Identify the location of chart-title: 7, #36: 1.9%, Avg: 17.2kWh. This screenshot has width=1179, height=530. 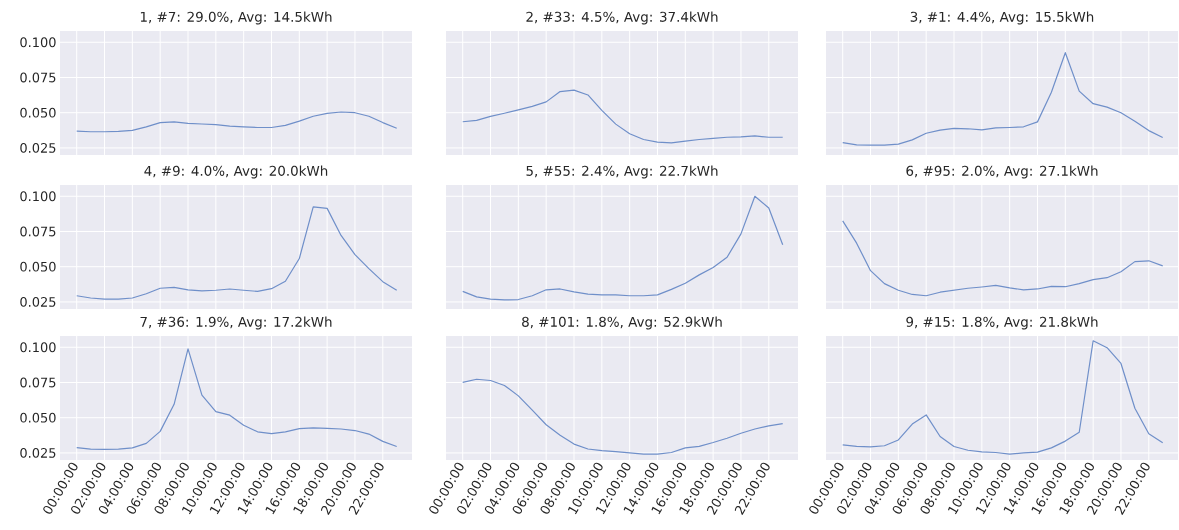
(236, 323).